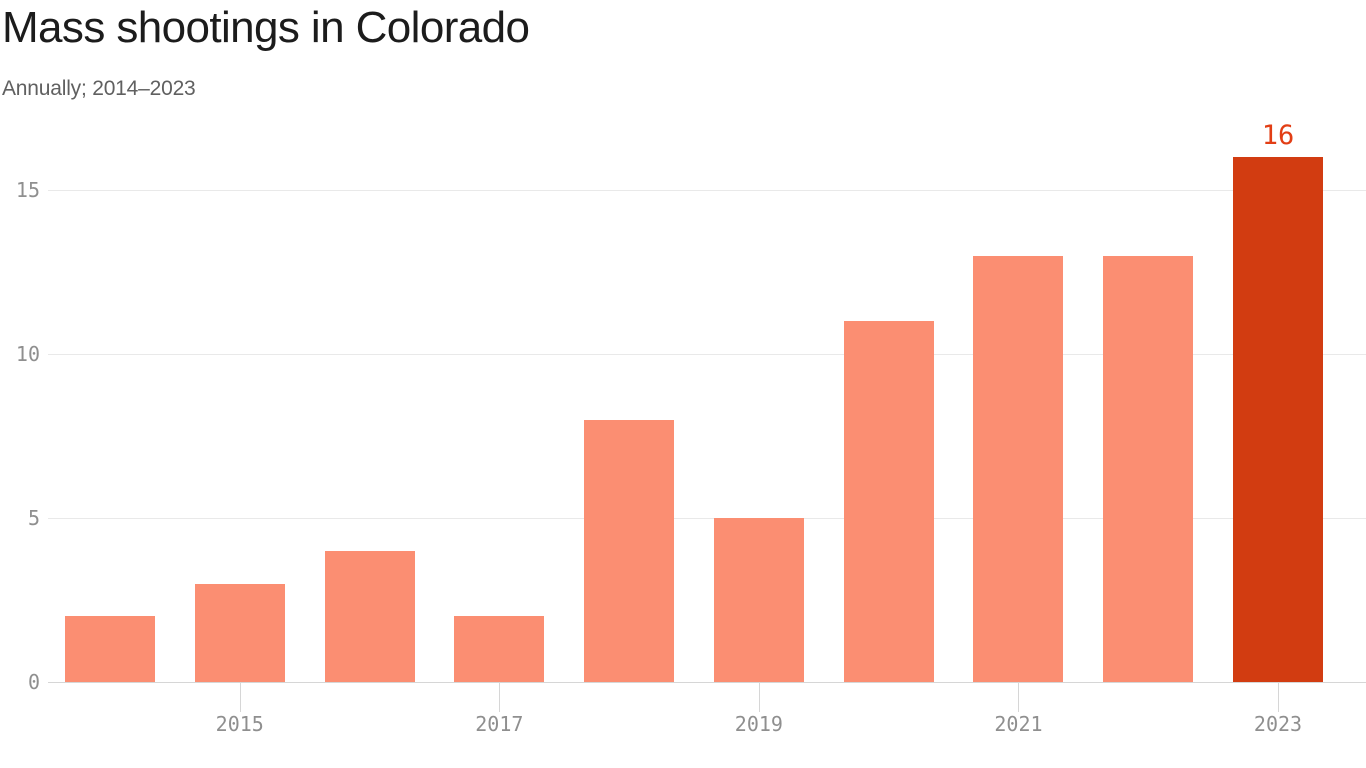  Describe the element at coordinates (266, 27) in the screenshot. I see `chart-title: Mass shootings in Colorado` at that location.